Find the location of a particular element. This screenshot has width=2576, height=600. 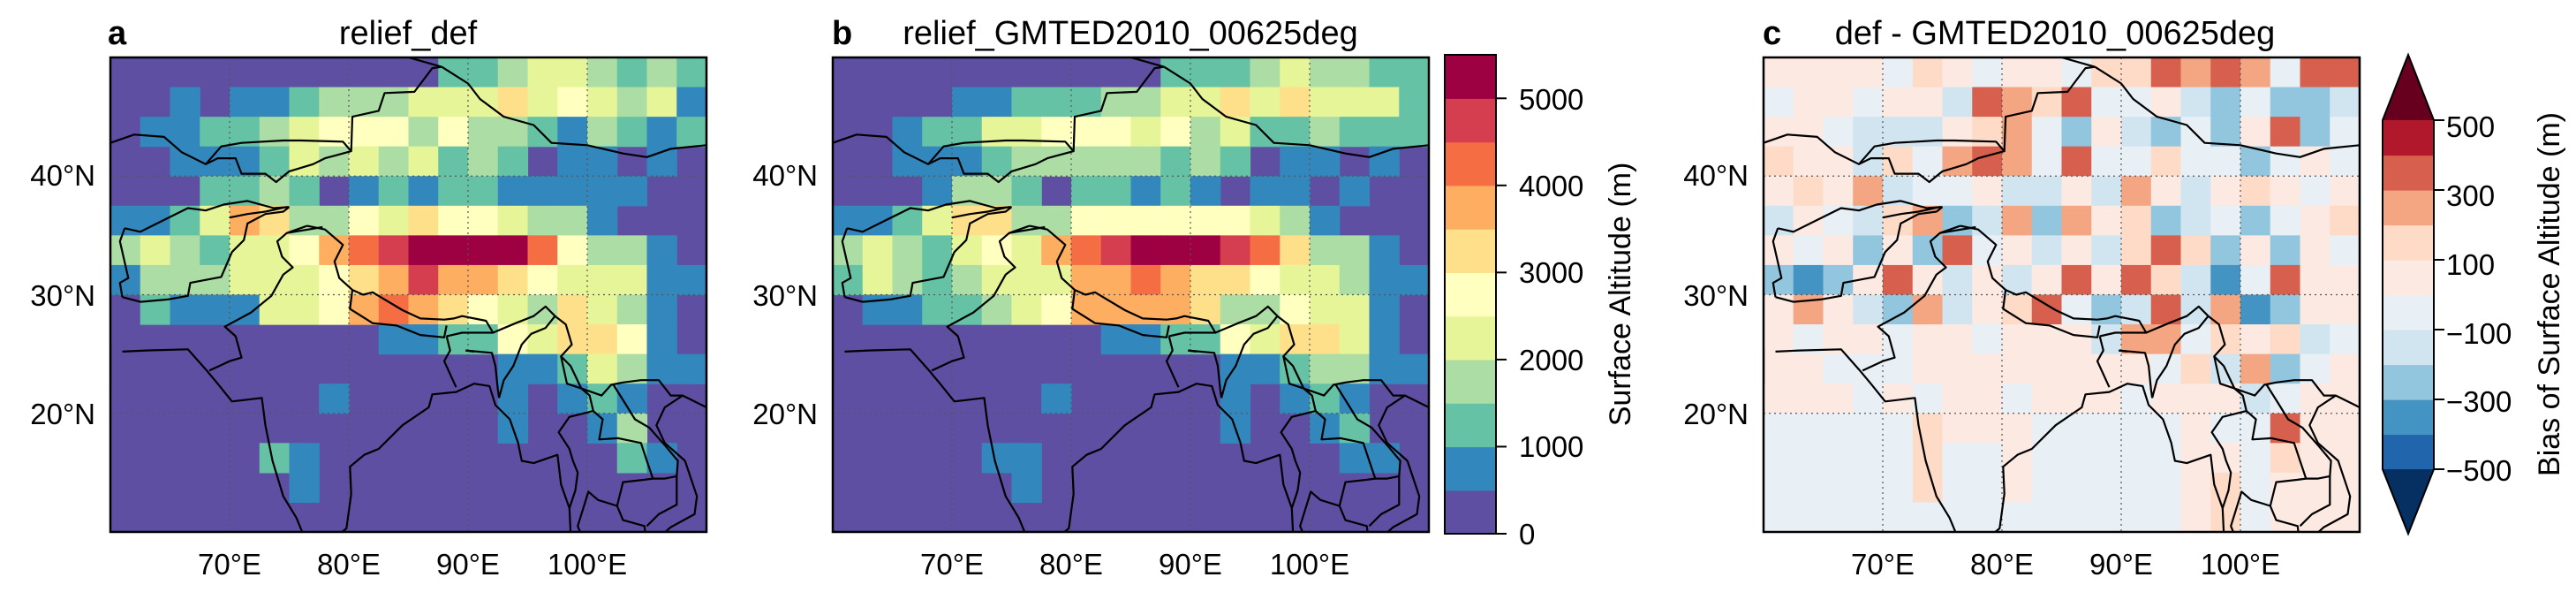

cb1-tick-5000: 5000 is located at coordinates (1551, 99).